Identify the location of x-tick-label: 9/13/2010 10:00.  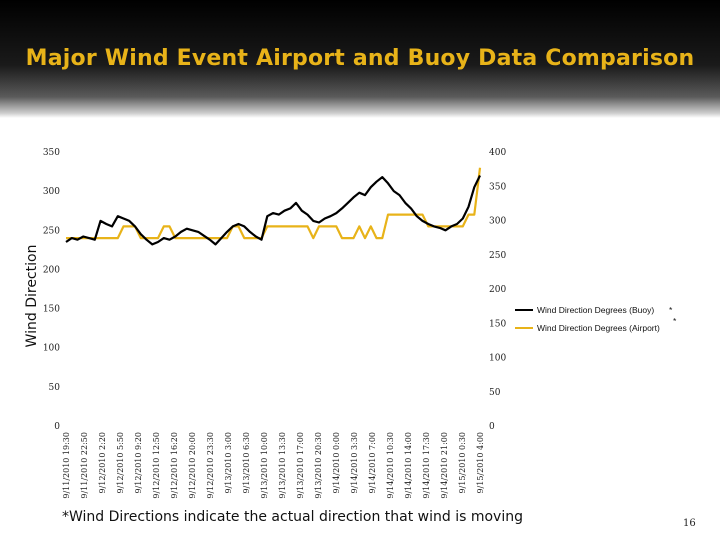
(264, 465).